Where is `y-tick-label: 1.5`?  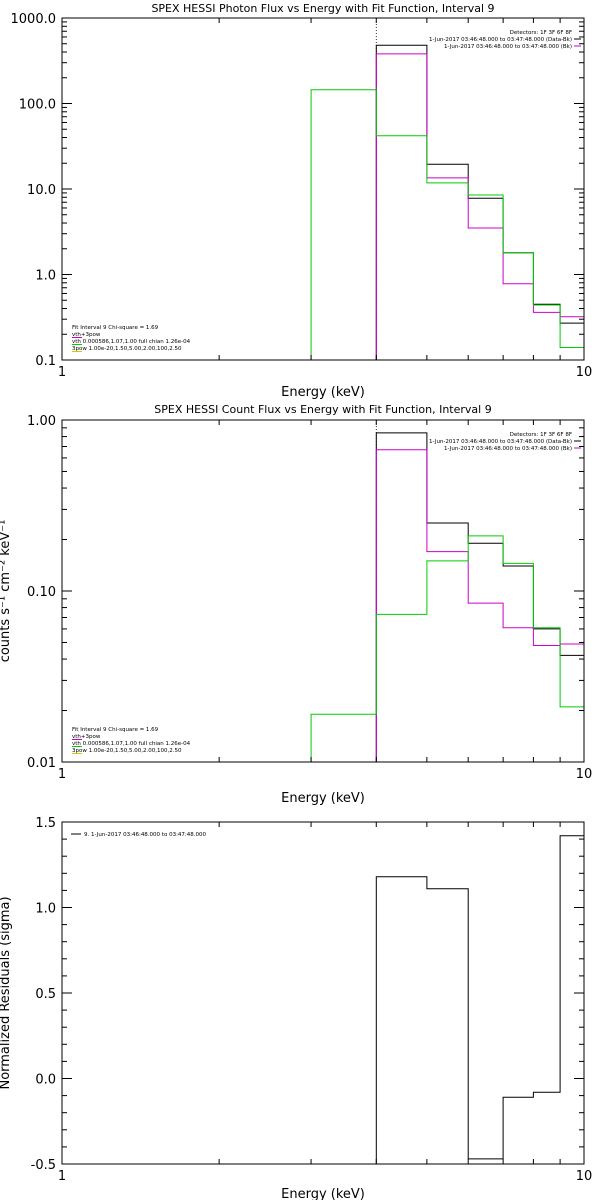
y-tick-label: 1.5 is located at coordinates (45, 823).